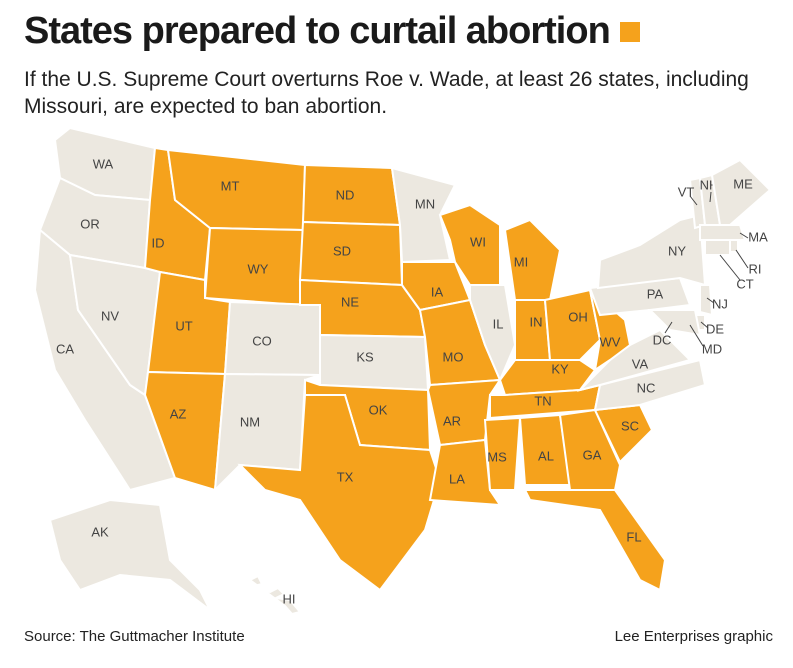 This screenshot has width=793, height=668. I want to click on credit: Lee Enterprises graphic, so click(693, 636).